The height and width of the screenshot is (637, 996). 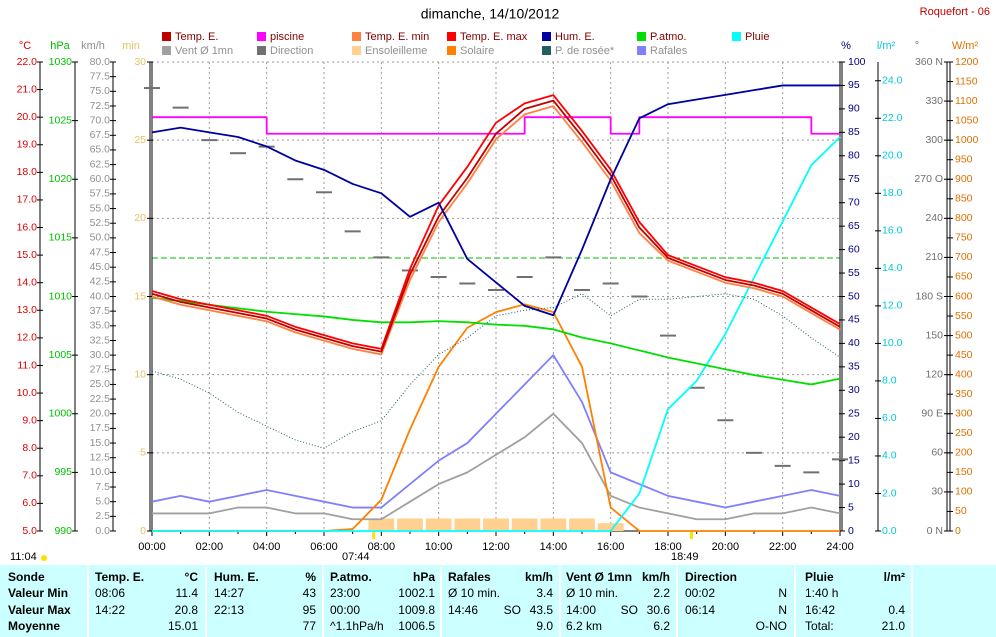 What do you see at coordinates (100, 135) in the screenshot?
I see `tick-label: 67.5` at bounding box center [100, 135].